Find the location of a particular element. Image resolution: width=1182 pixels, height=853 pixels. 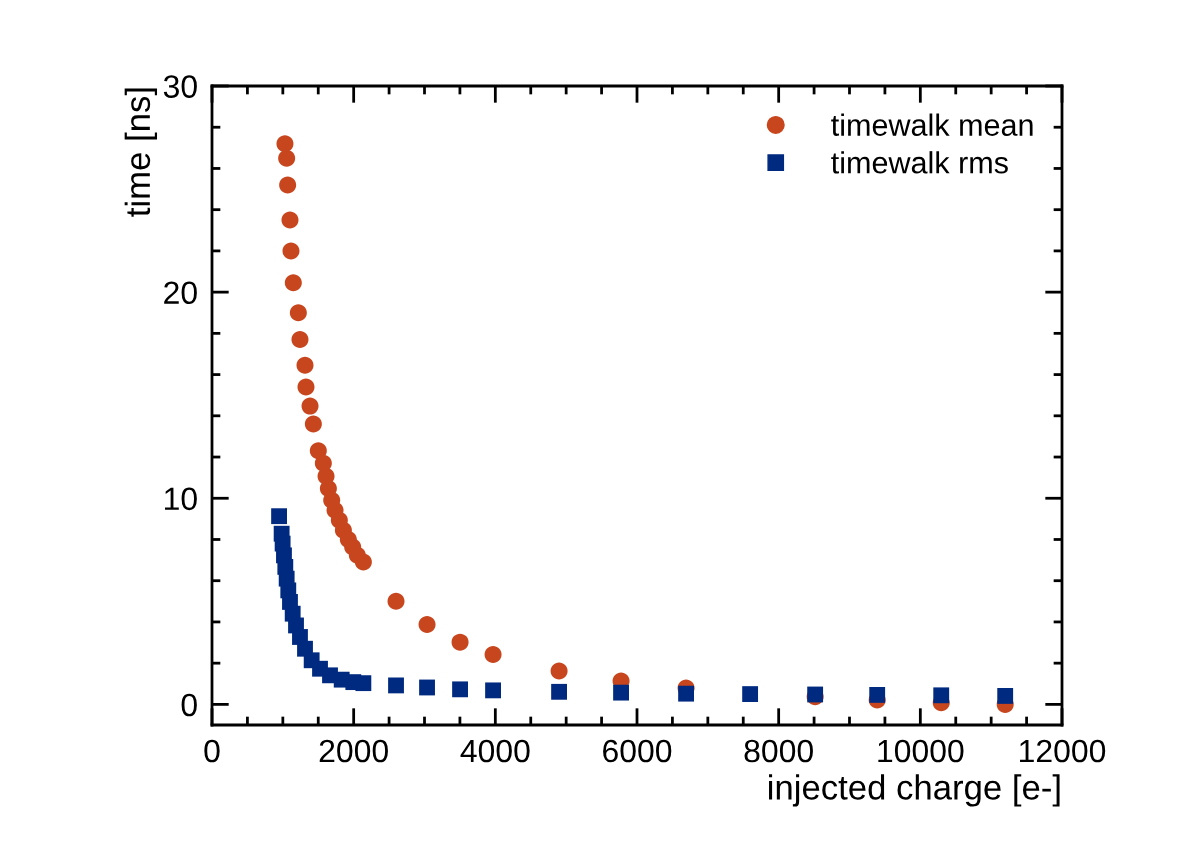

x-tick-label: 10000 is located at coordinates (921, 751).